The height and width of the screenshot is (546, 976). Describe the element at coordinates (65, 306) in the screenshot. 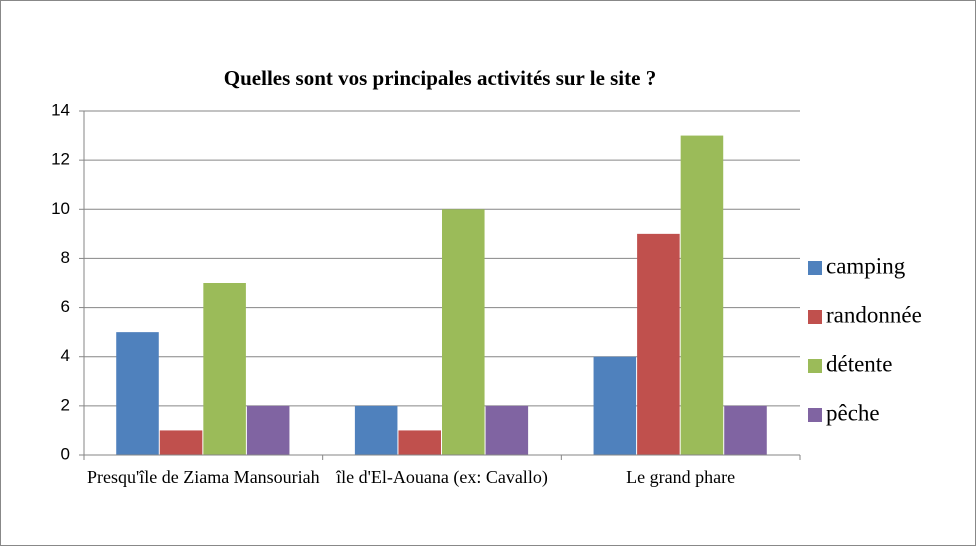

I see `y-tick-label: 6` at that location.